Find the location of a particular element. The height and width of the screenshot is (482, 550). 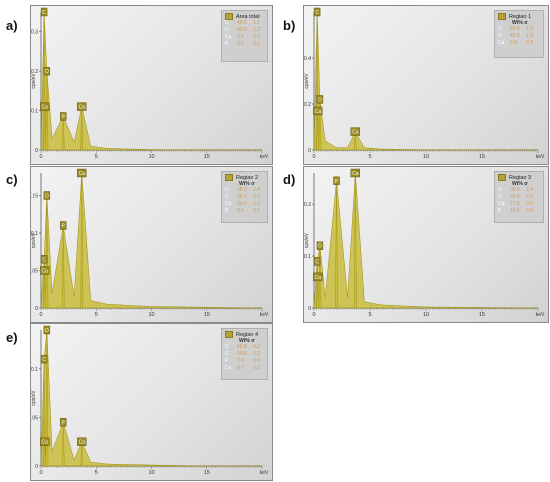

legend-wt: 9.1 is located at coordinates (240, 37).